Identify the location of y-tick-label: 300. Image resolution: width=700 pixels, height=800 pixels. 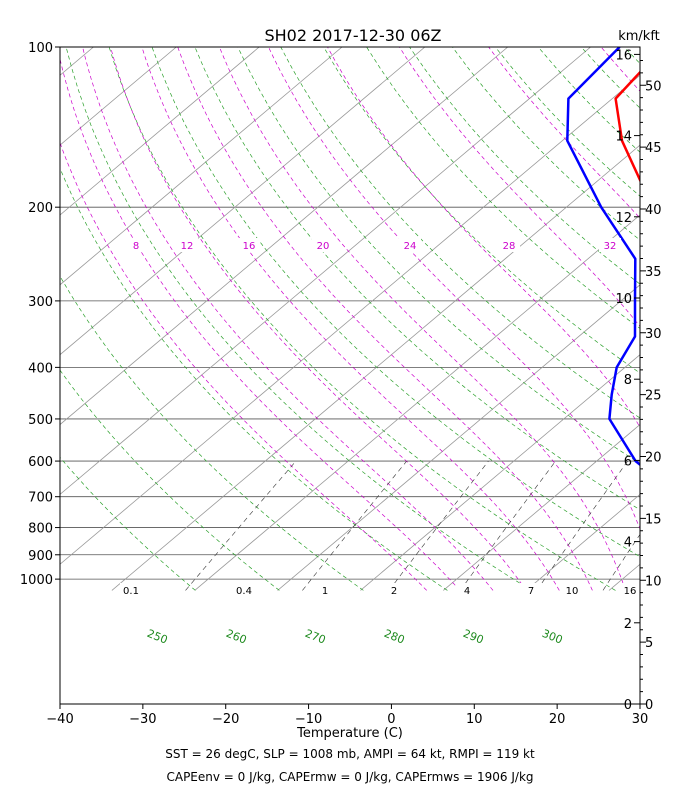
(40, 302).